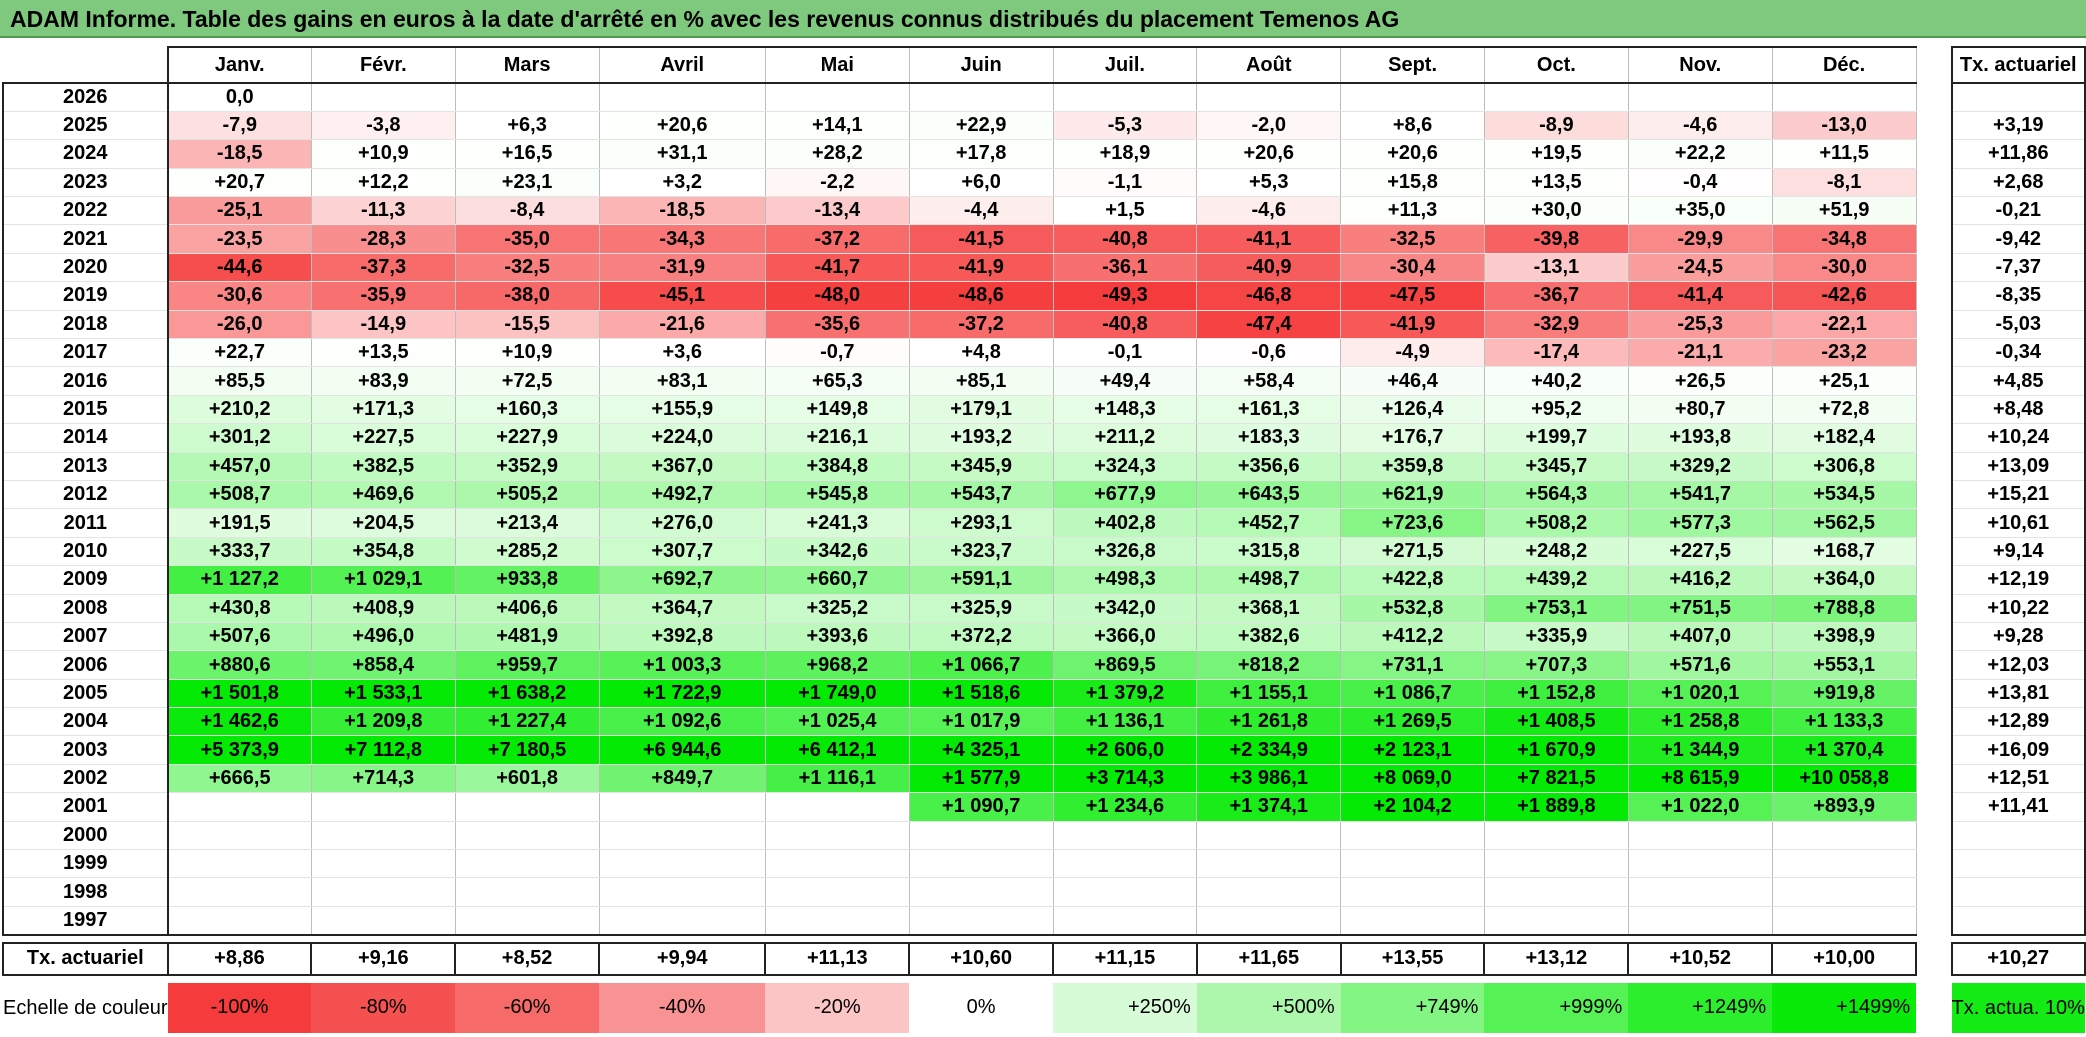  Describe the element at coordinates (682, 466) in the screenshot. I see `value-cell: +367,0` at that location.